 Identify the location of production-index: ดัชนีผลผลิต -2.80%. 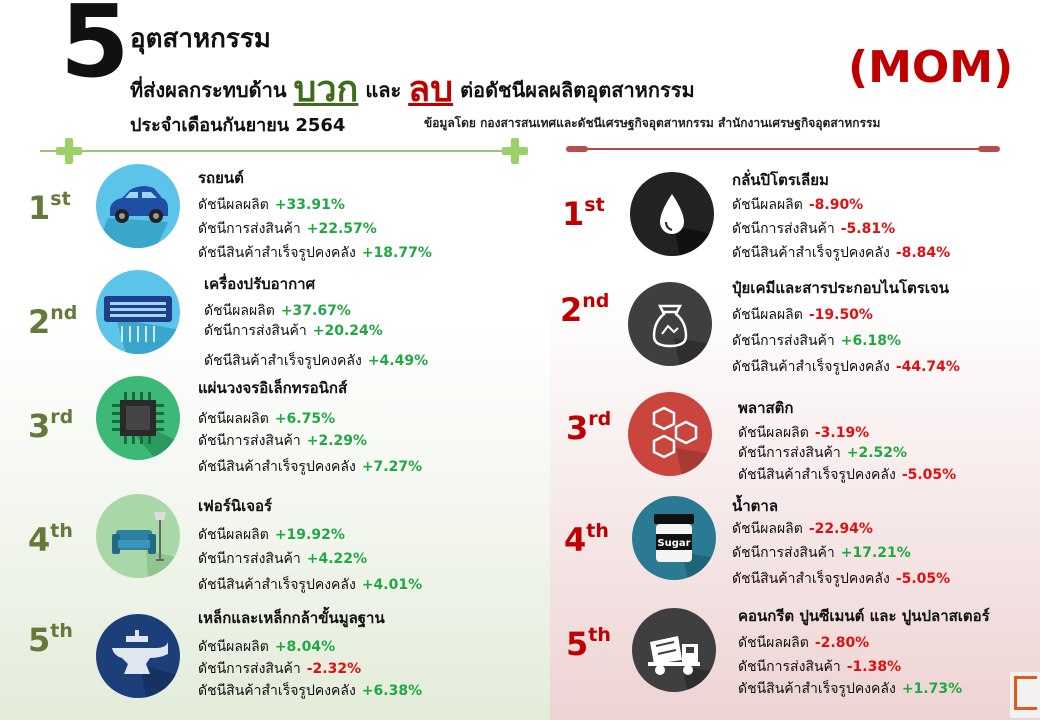
(804, 643).